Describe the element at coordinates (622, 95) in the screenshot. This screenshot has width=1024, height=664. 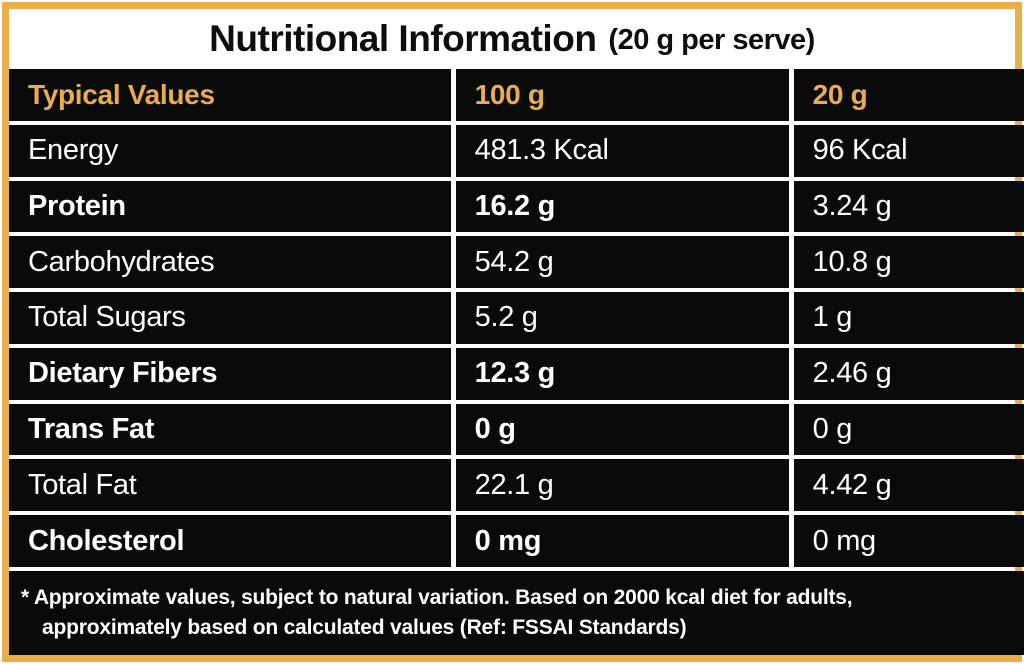
I see `col-header-100g: 100 g` at that location.